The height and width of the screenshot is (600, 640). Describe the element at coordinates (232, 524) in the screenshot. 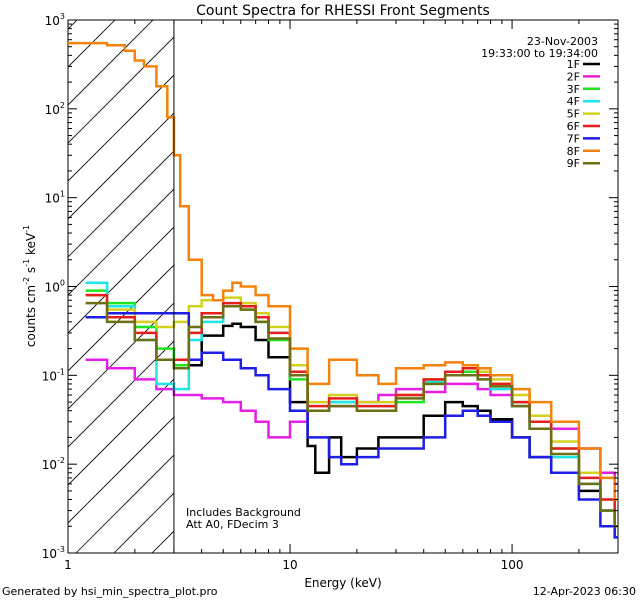

I see `attenuator-annotation: Att A0, FDecim 3` at that location.